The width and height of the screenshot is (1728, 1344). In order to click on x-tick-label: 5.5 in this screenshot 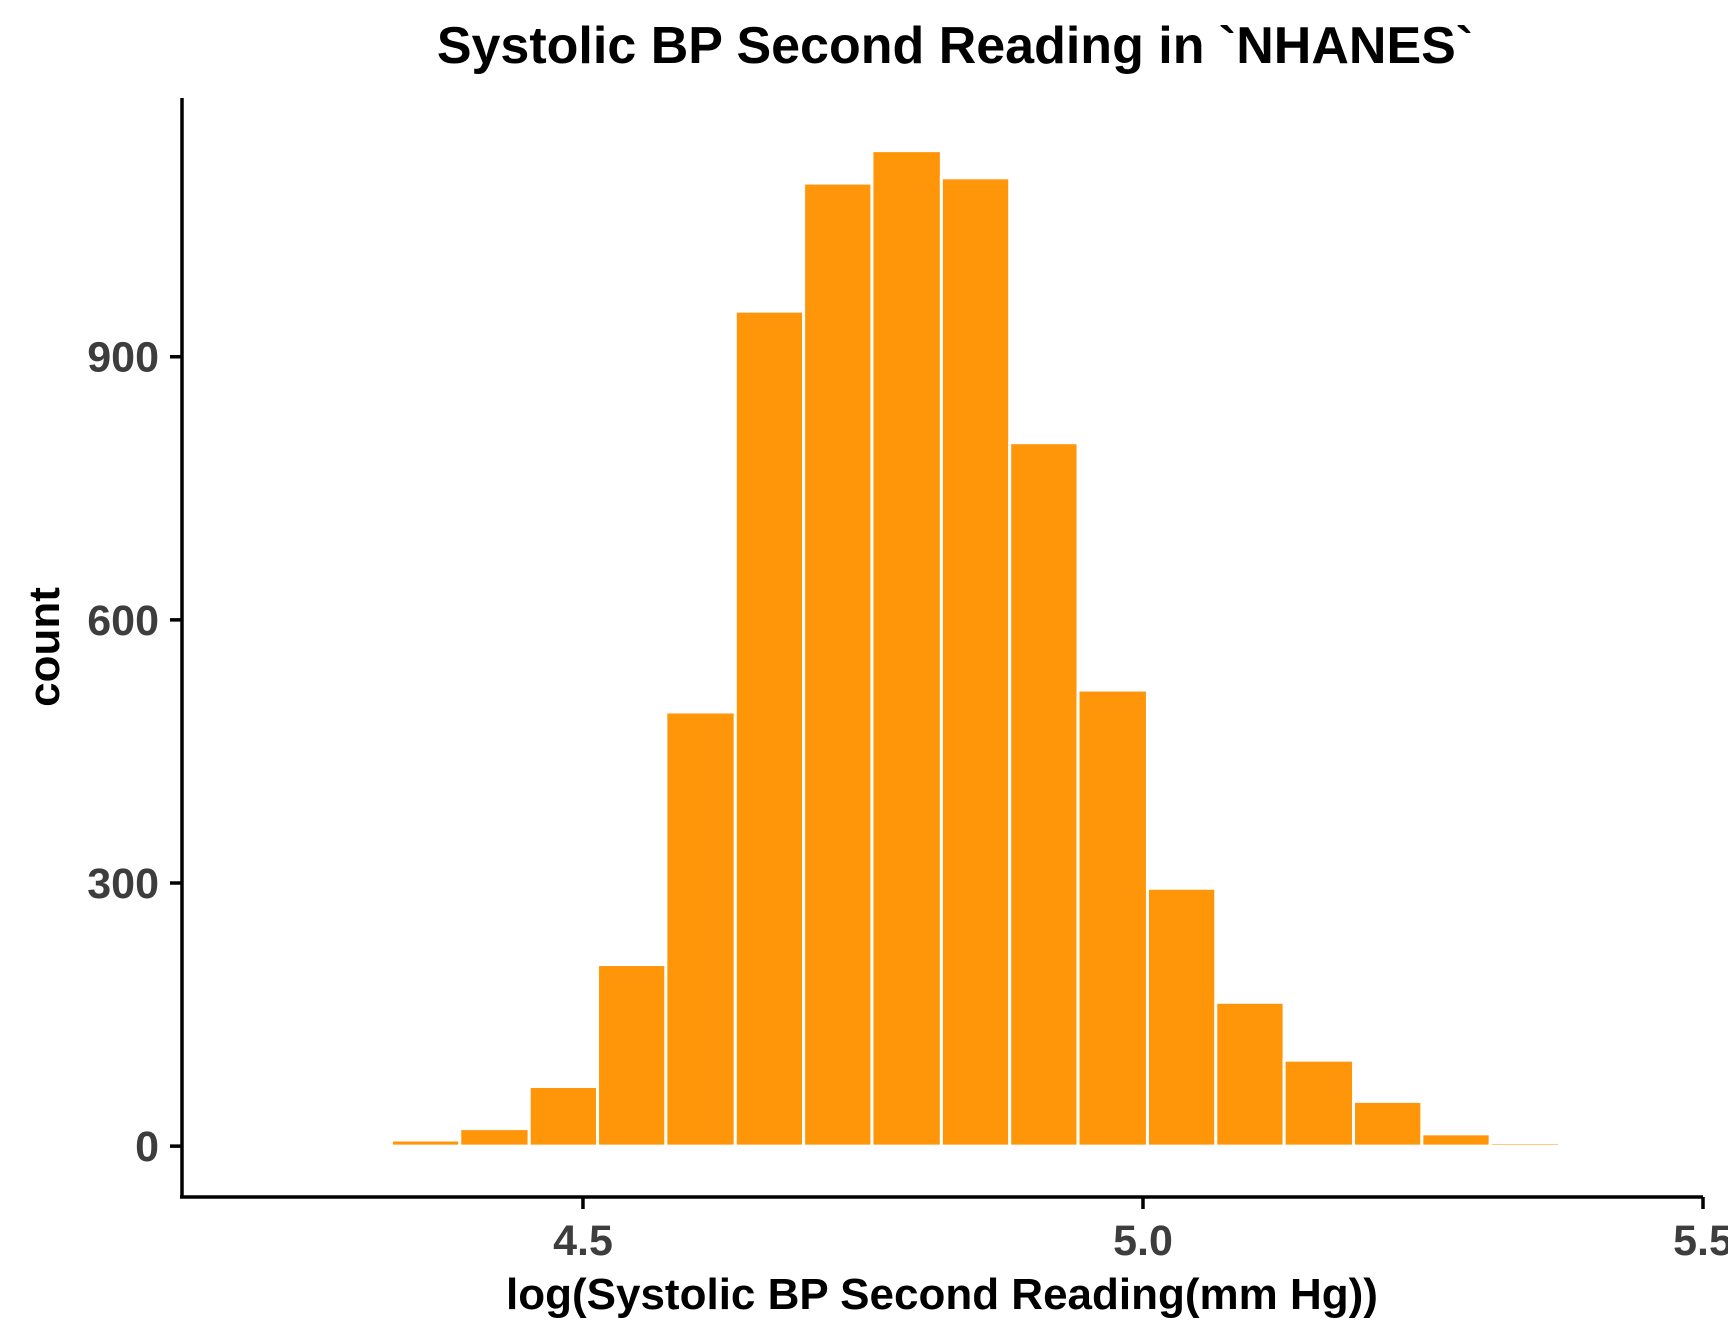, I will do `click(1700, 1241)`.